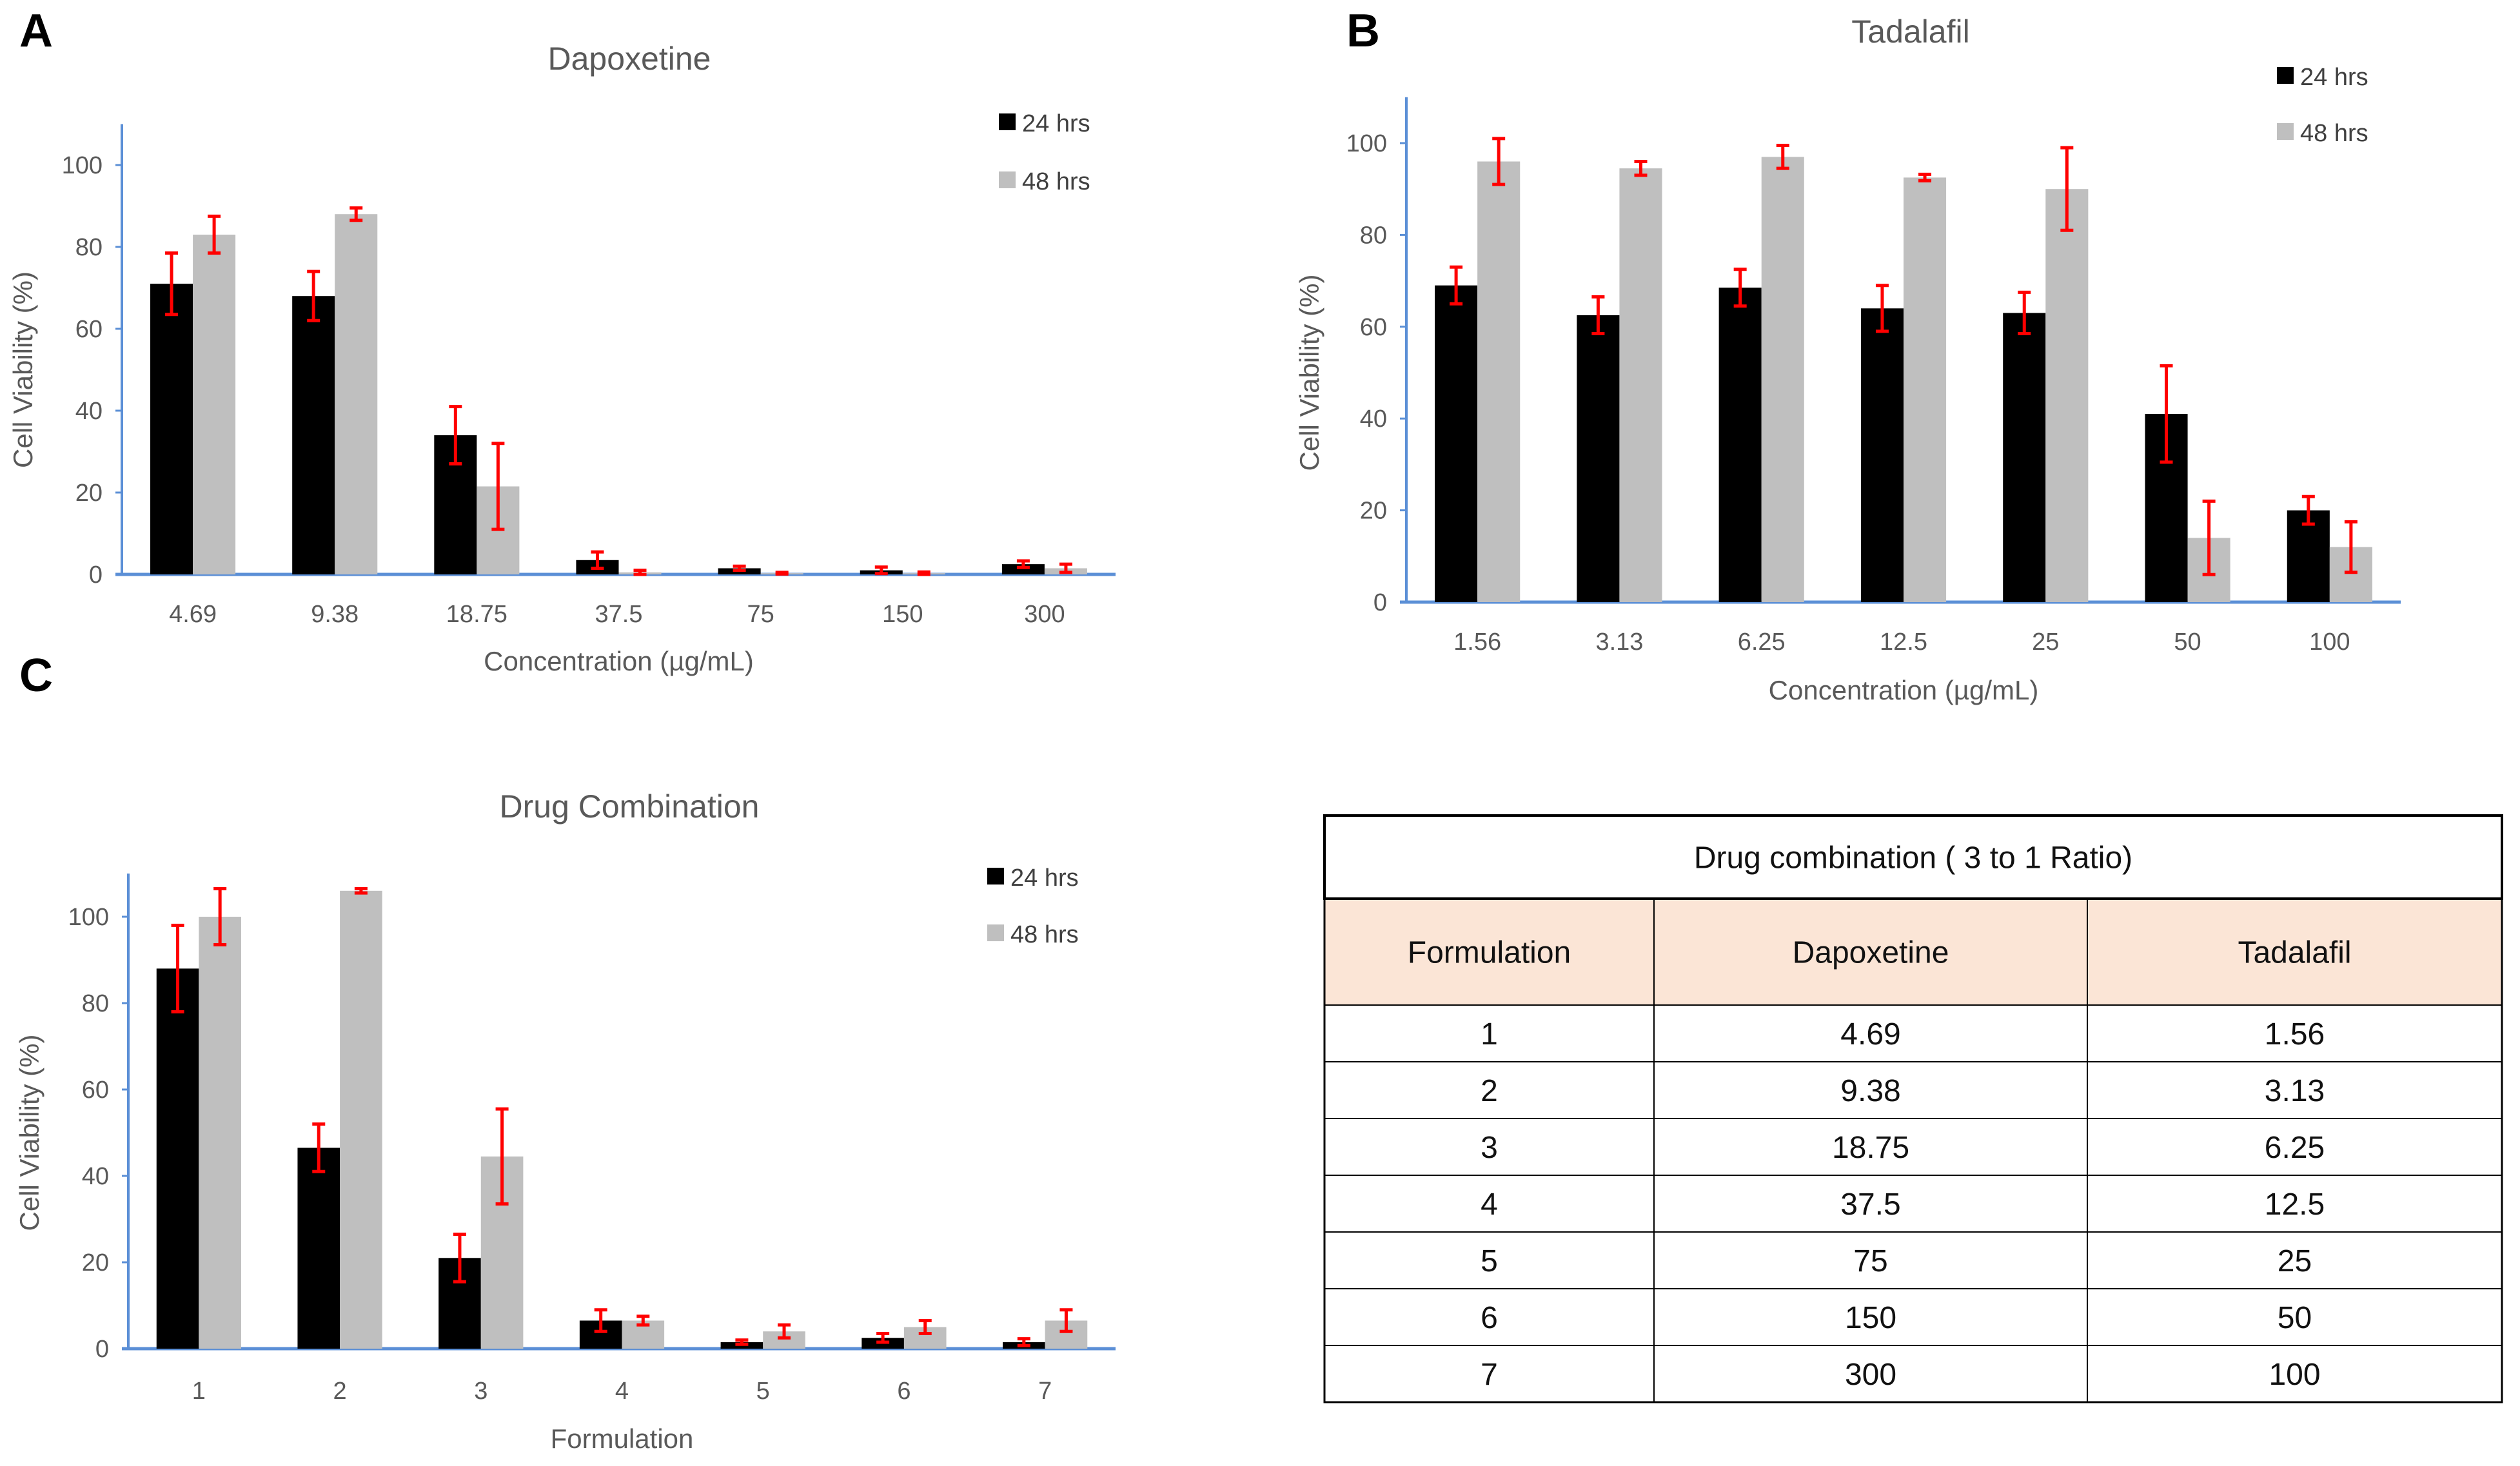  Describe the element at coordinates (2294, 1375) in the screenshot. I see `table-cell: 100` at that location.